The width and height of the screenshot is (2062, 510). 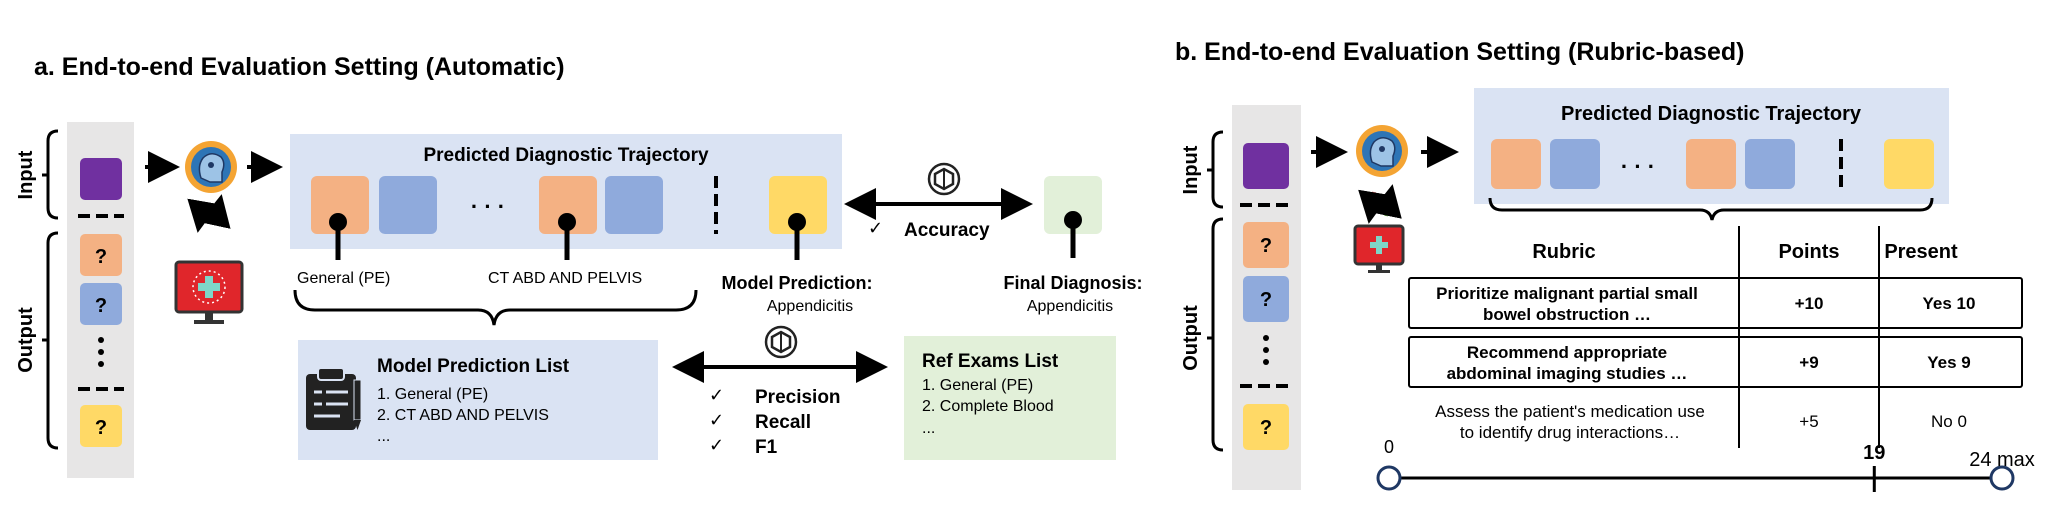 I want to click on score-scale: 0 19 24 max, so click(x=1705, y=464).